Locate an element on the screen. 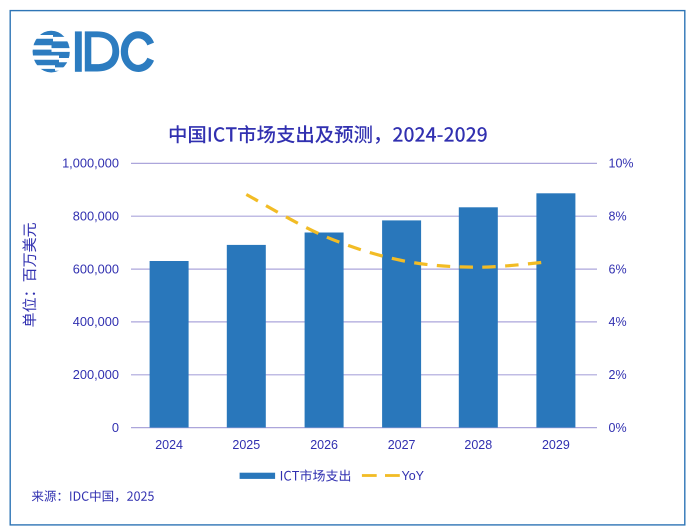 This screenshot has height=532, width=697. svg-text: 6% is located at coordinates (618, 269).